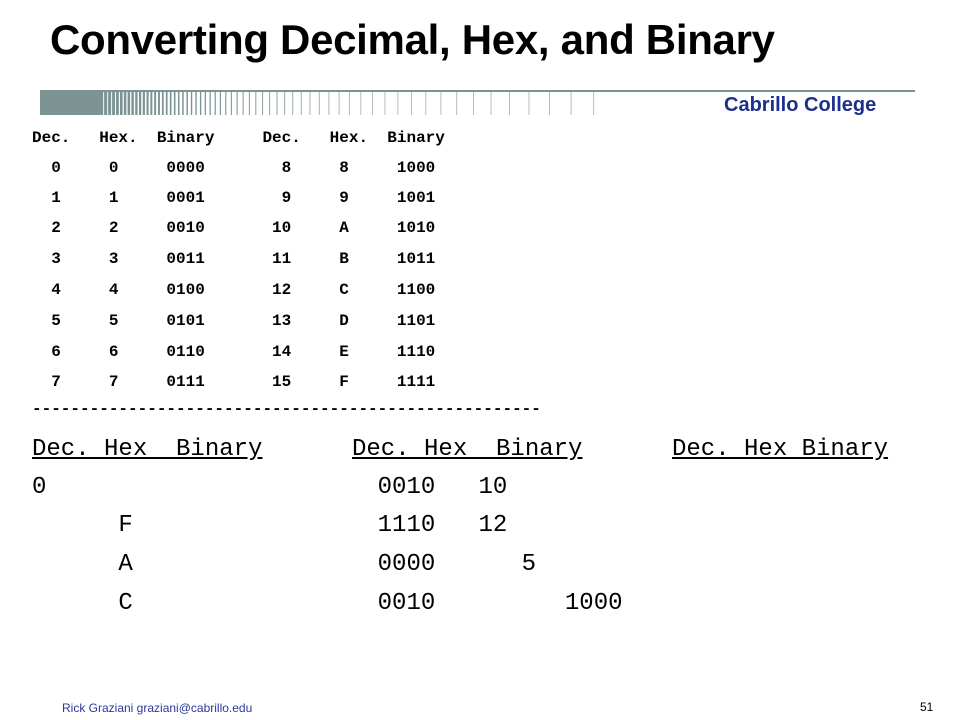  What do you see at coordinates (234, 168) in the screenshot?
I see `ref-table-row: 0 0 0000 8 8 1000` at bounding box center [234, 168].